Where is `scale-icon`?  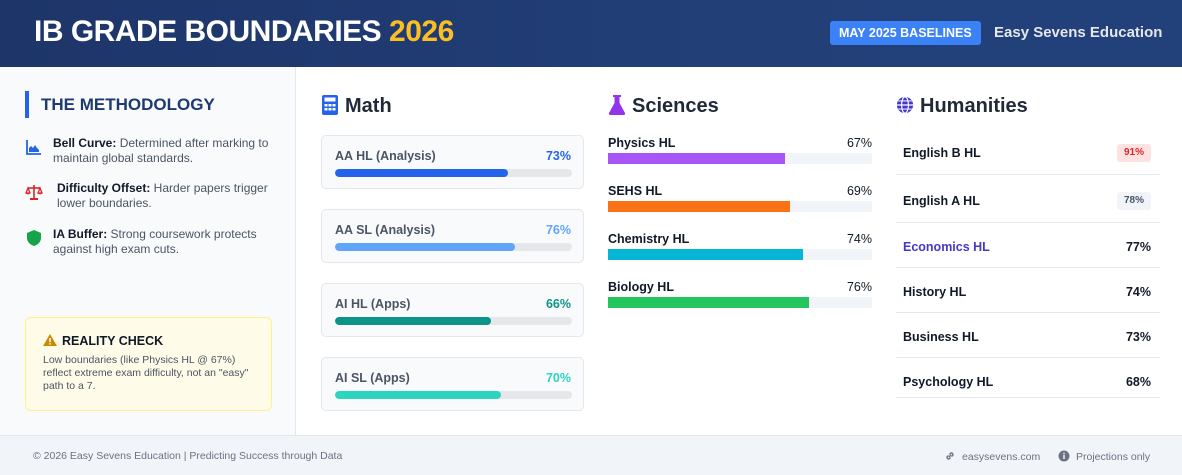 scale-icon is located at coordinates (34, 192).